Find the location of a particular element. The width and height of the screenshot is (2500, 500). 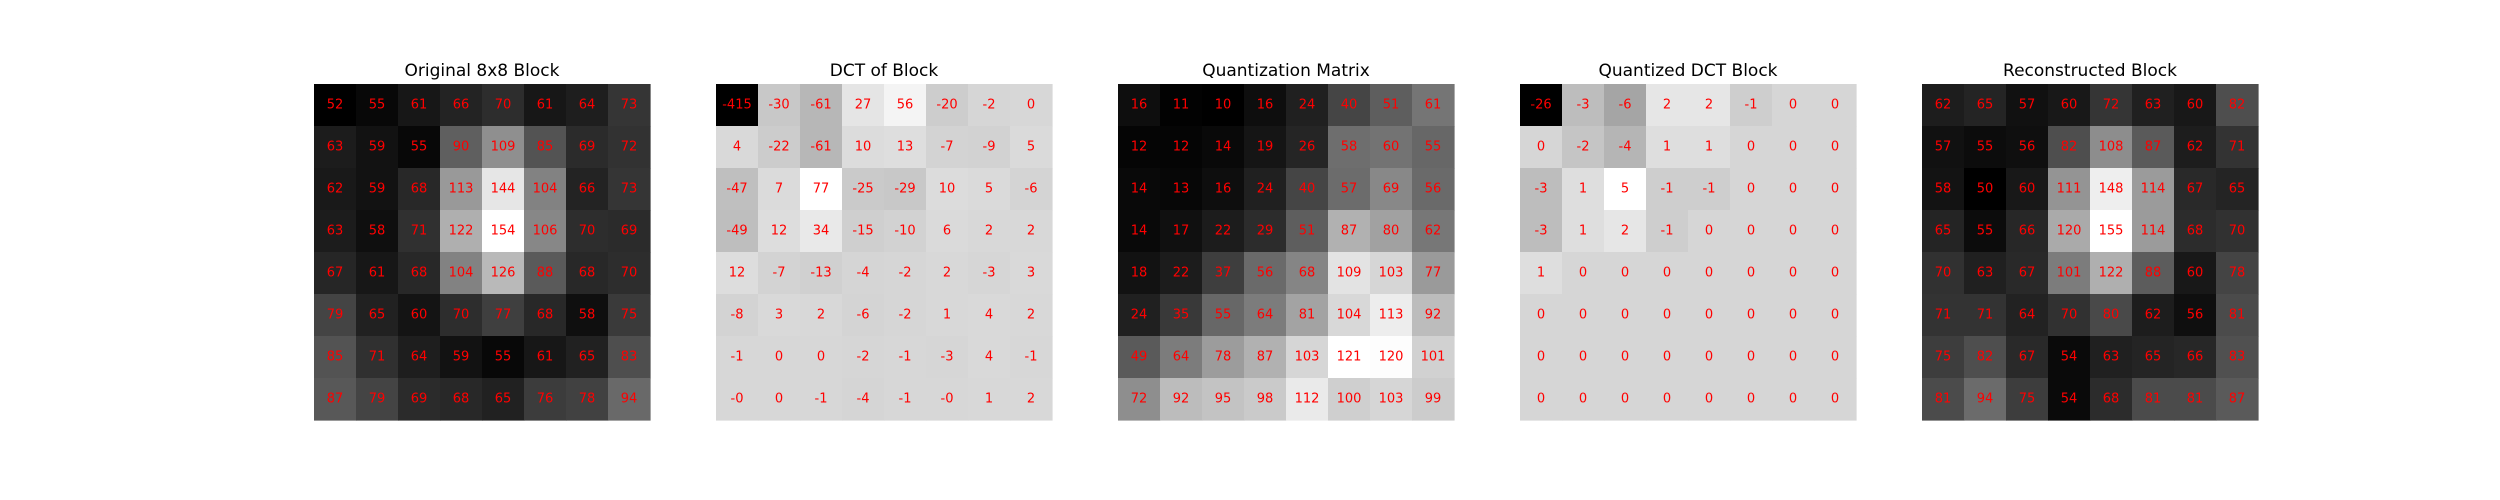

cell-value-label: 64 is located at coordinates (1265, 315).